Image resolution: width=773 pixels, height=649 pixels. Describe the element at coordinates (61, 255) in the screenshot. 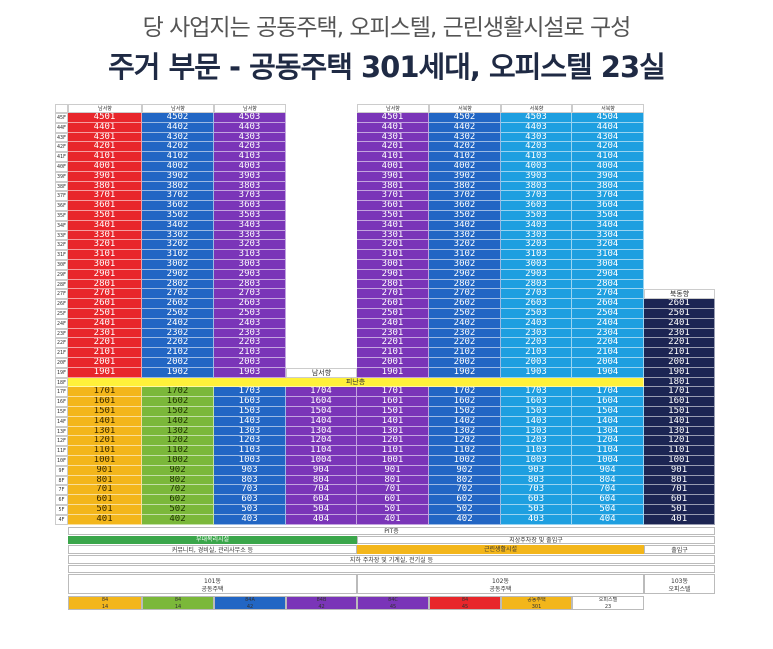

I see `floor-label: 31F` at that location.